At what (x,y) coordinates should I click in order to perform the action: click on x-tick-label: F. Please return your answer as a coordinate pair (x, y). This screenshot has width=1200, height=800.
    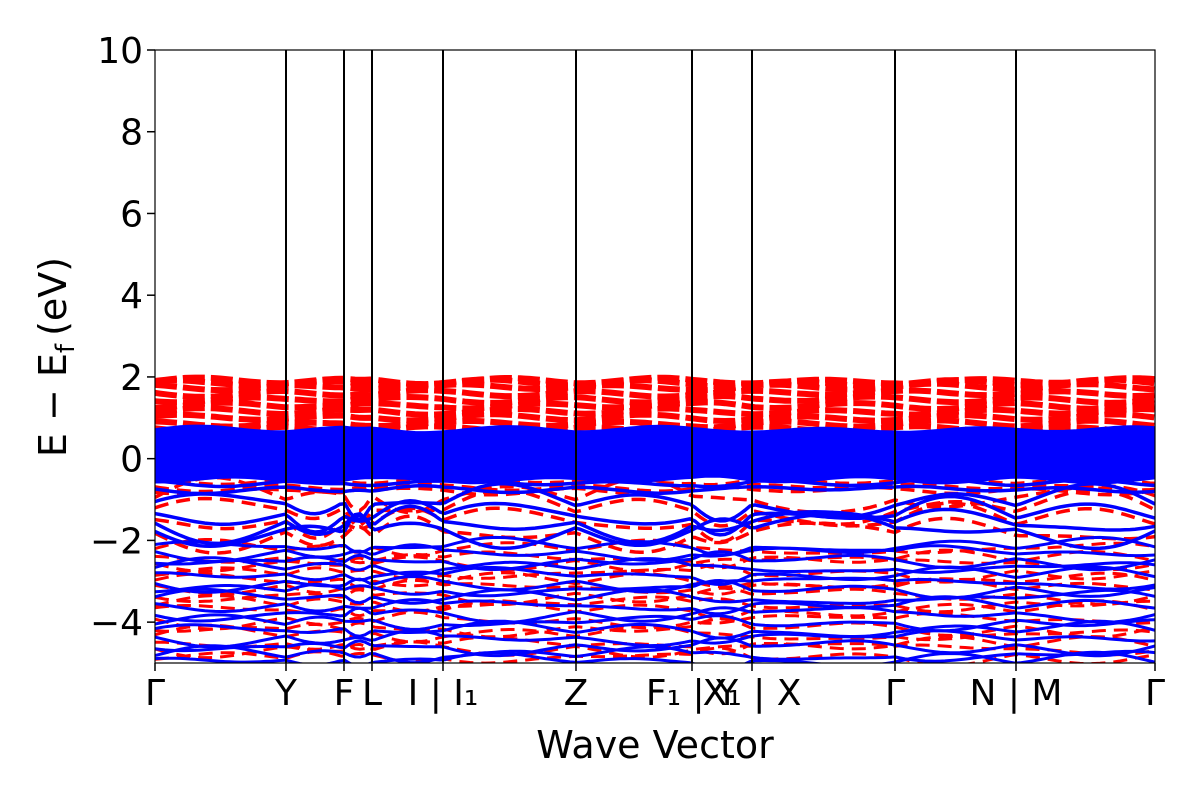
    Looking at the image, I should click on (344, 693).